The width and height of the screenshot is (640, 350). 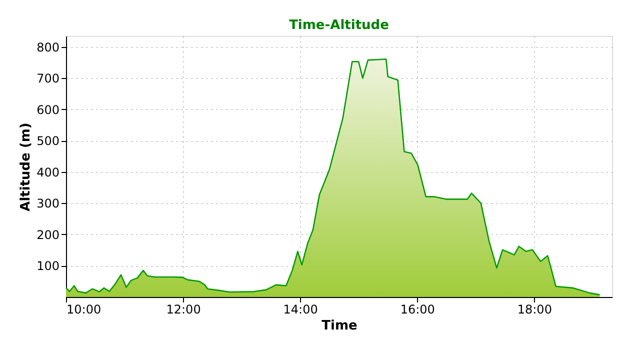 I want to click on x-tick-label: 12:00, so click(x=183, y=309).